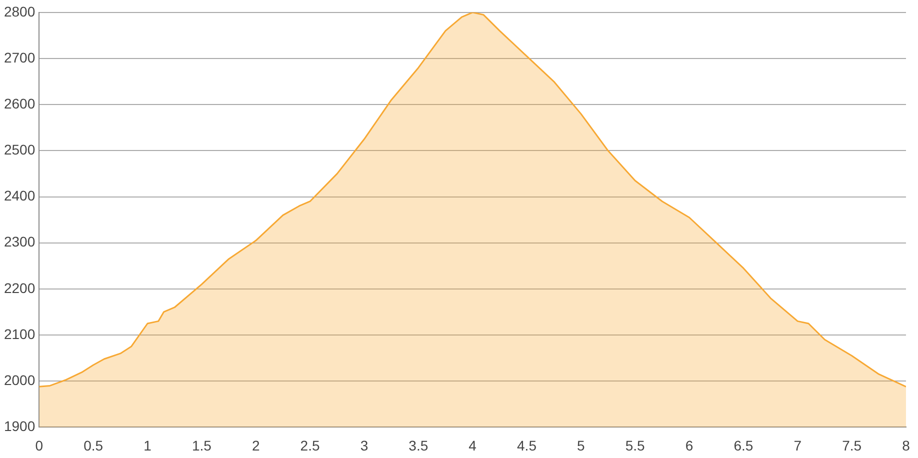  I want to click on y-tick-label: 2100, so click(20, 334).